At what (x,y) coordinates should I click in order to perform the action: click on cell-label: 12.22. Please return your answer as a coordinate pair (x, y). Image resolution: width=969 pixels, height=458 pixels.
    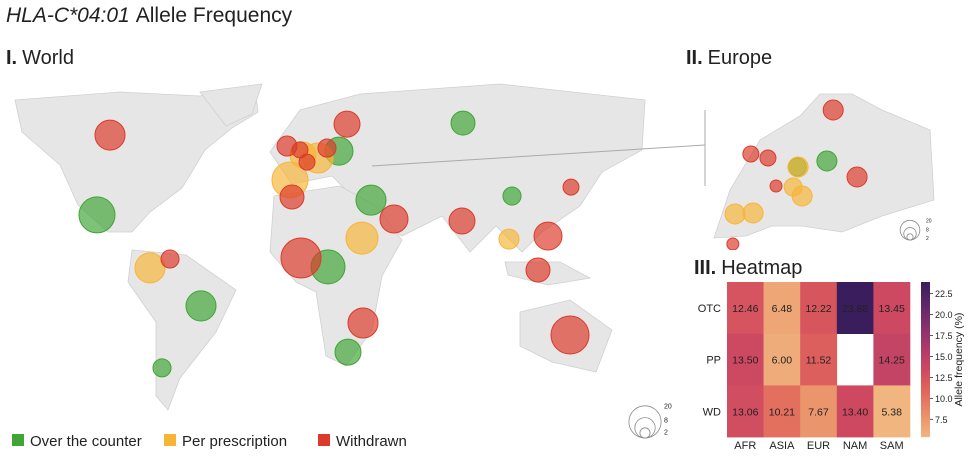
    Looking at the image, I should click on (818, 309).